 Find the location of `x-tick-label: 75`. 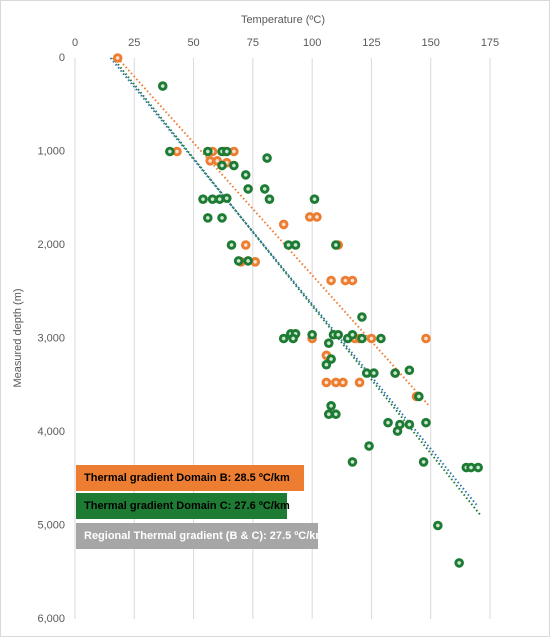

x-tick-label: 75 is located at coordinates (253, 43).